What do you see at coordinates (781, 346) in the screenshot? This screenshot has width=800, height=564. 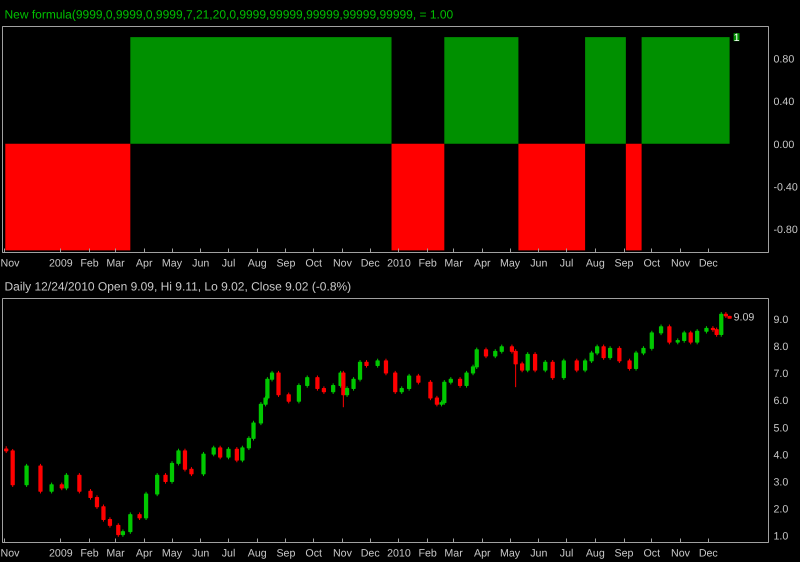 I see `y-tick-label: 8.0` at bounding box center [781, 346].